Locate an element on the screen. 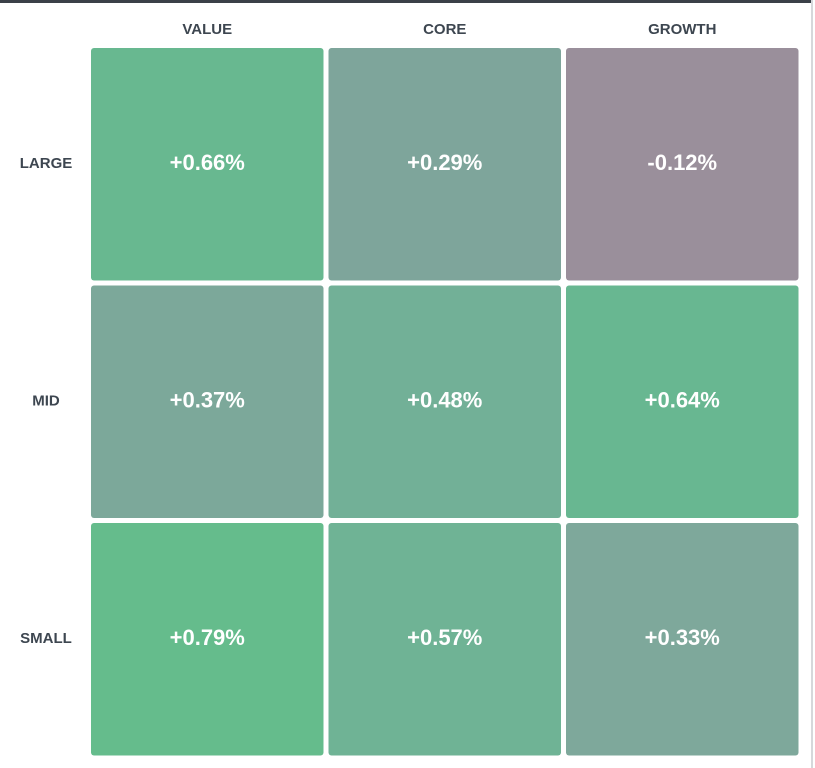 This screenshot has width=815, height=768. cell-label: +0.48% is located at coordinates (444, 400).